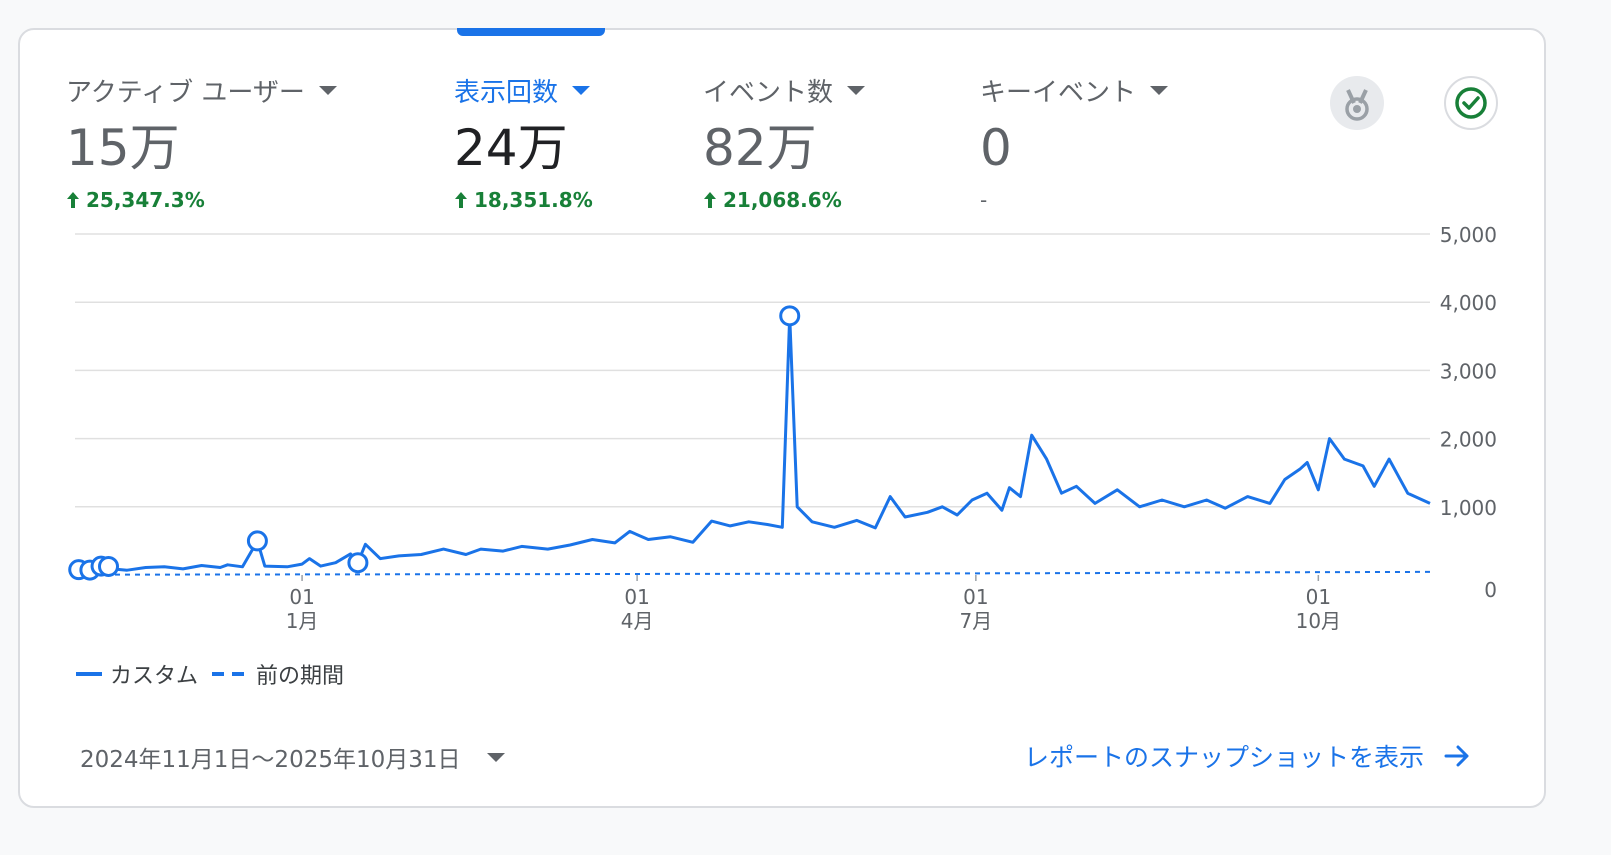 This screenshot has height=855, width=1611. What do you see at coordinates (506, 92) in the screenshot?
I see `metric-name: 表示回数` at bounding box center [506, 92].